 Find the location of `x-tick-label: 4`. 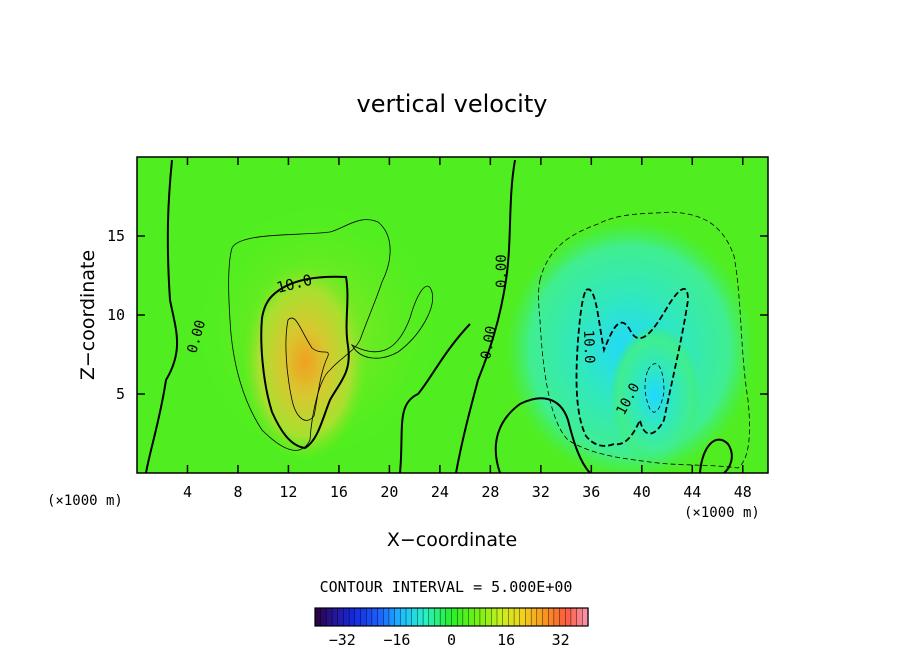

x-tick-label: 4 is located at coordinates (187, 492).